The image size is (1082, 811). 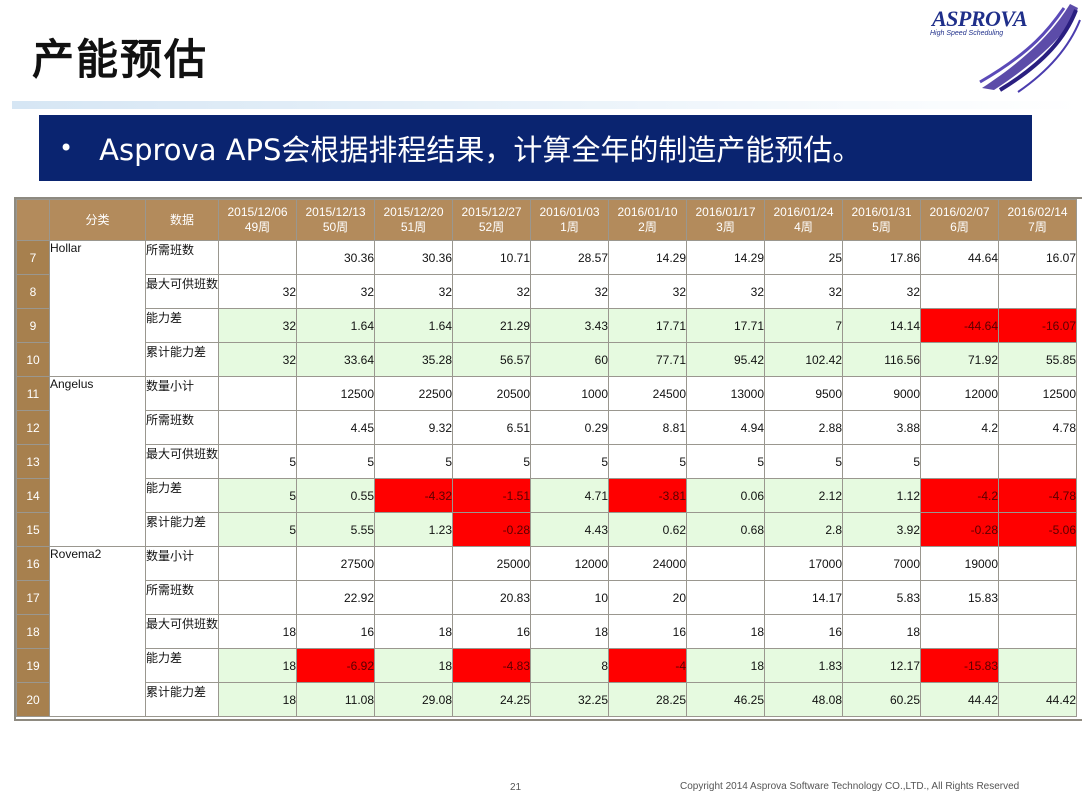 What do you see at coordinates (97, 308) in the screenshot?
I see `category-cell: Hollar` at bounding box center [97, 308].